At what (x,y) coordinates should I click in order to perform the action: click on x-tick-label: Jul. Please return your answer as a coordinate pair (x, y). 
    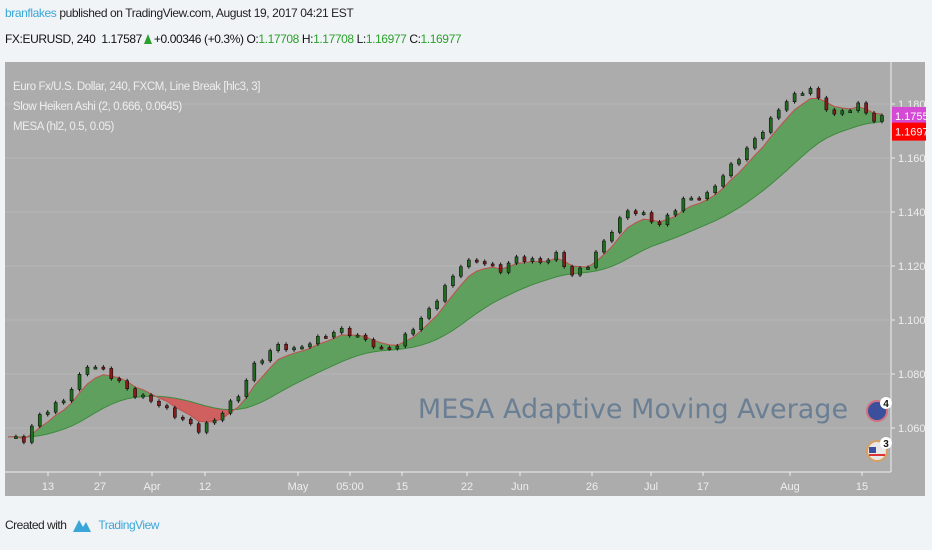
    Looking at the image, I should click on (651, 487).